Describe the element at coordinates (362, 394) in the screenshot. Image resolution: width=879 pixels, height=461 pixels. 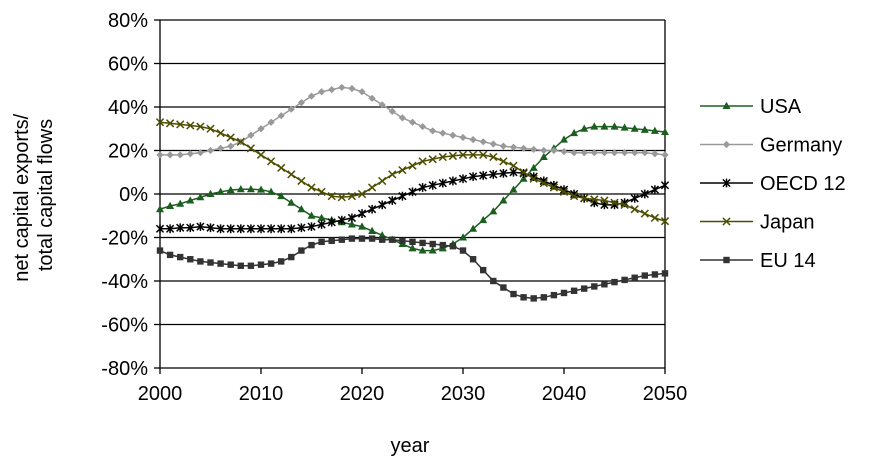
I see `x-tick-label: 2020` at that location.